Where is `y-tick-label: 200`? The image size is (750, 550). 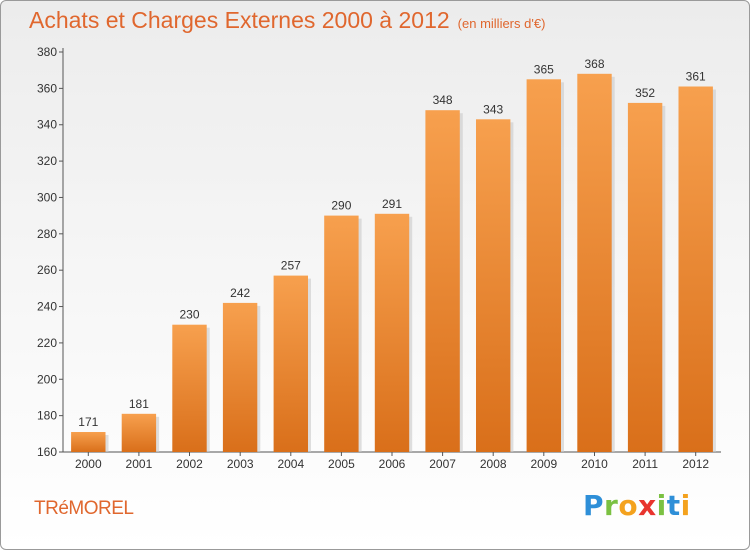 y-tick-label: 200 is located at coordinates (47, 379).